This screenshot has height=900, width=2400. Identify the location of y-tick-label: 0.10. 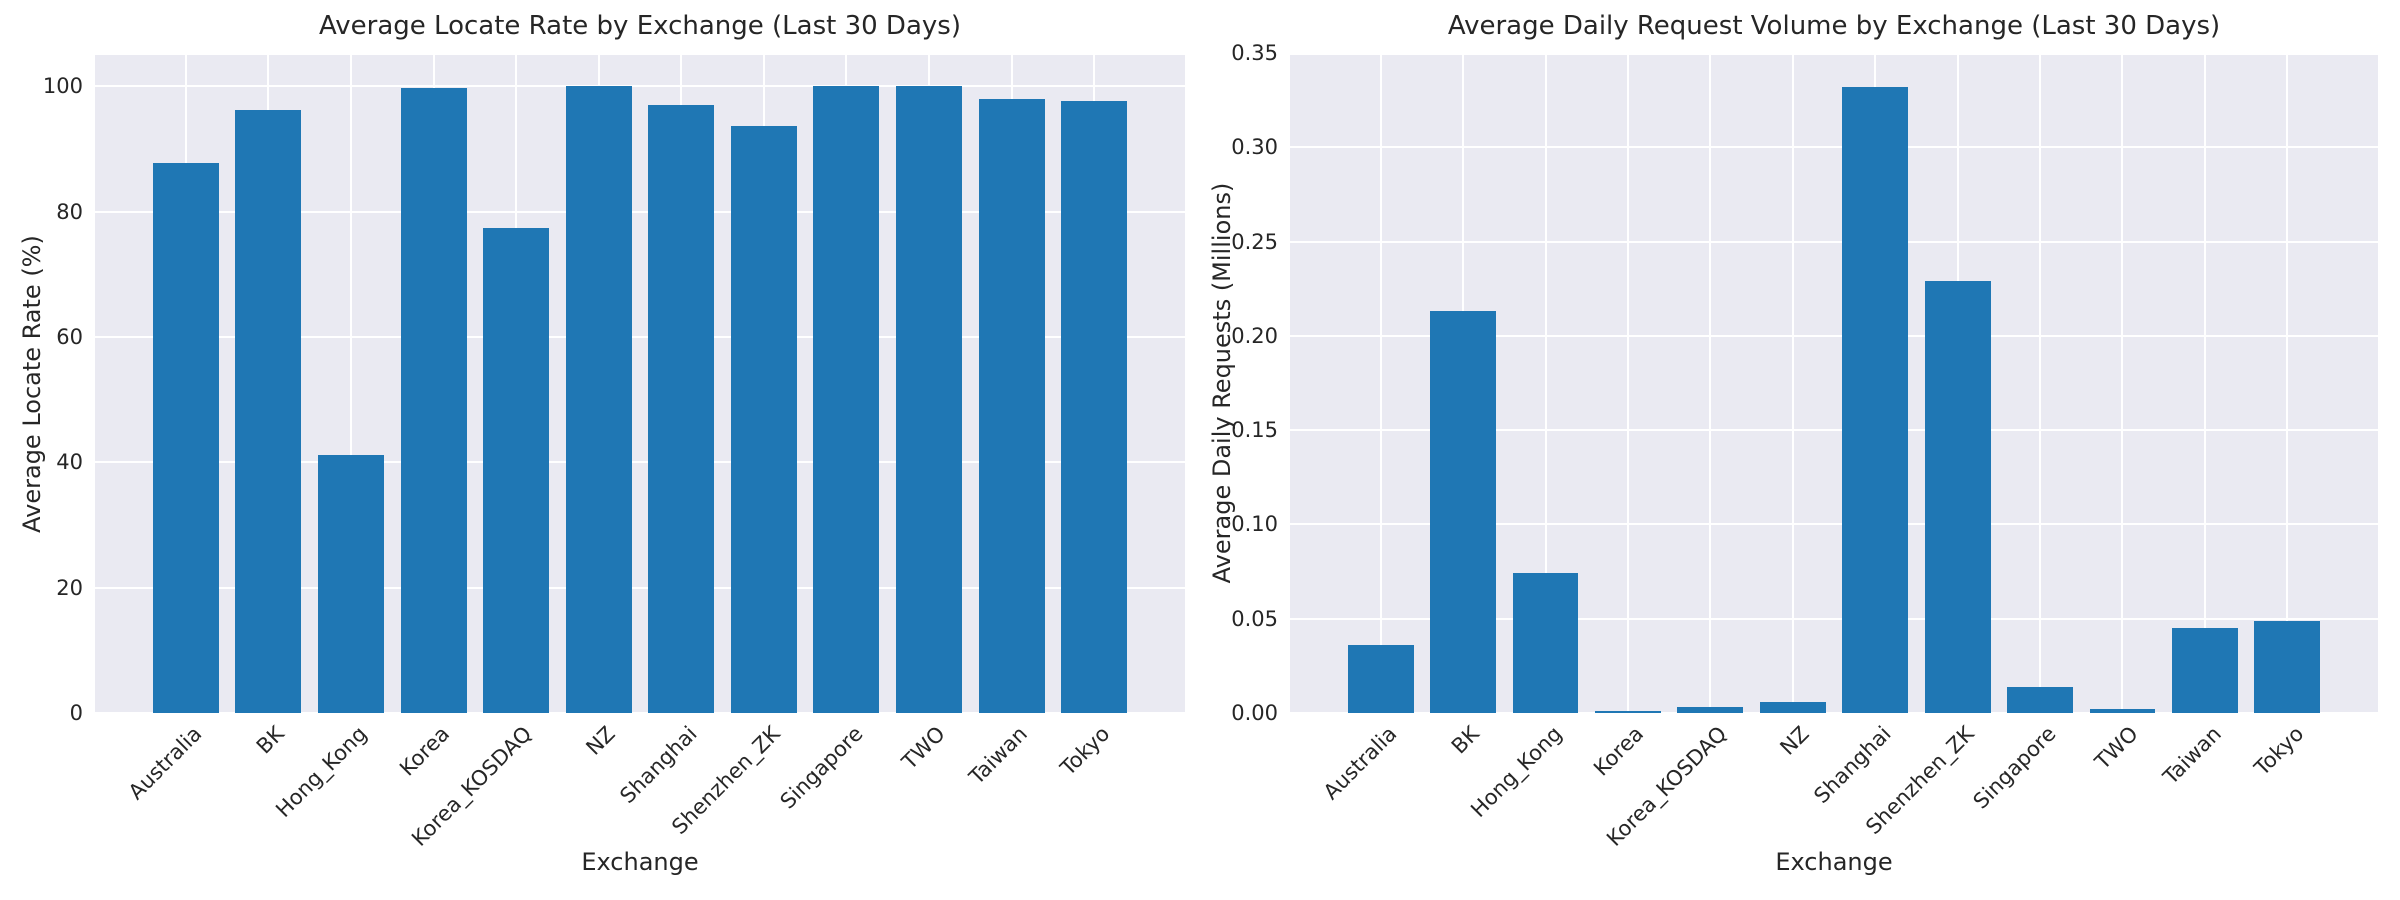
(1254, 524).